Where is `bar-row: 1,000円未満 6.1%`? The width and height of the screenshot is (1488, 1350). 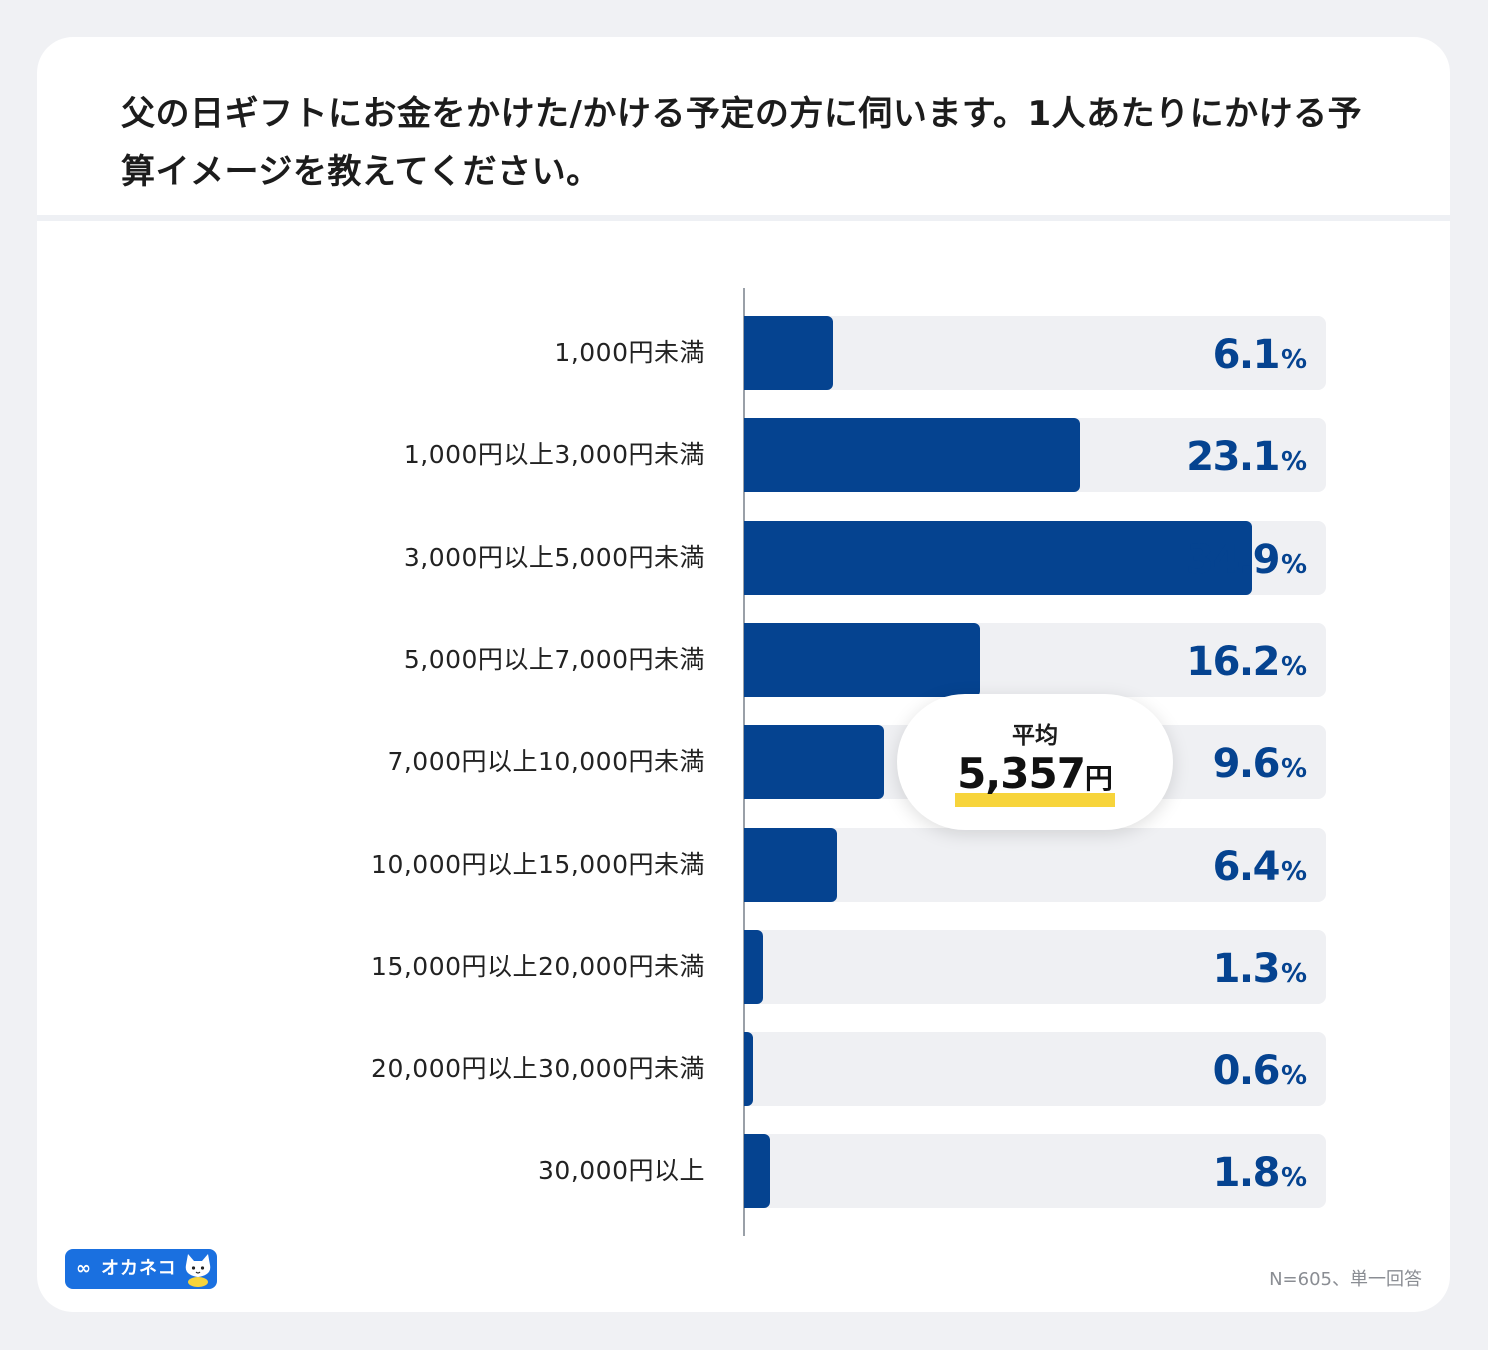 bar-row: 1,000円未満 6.1% is located at coordinates (743, 353).